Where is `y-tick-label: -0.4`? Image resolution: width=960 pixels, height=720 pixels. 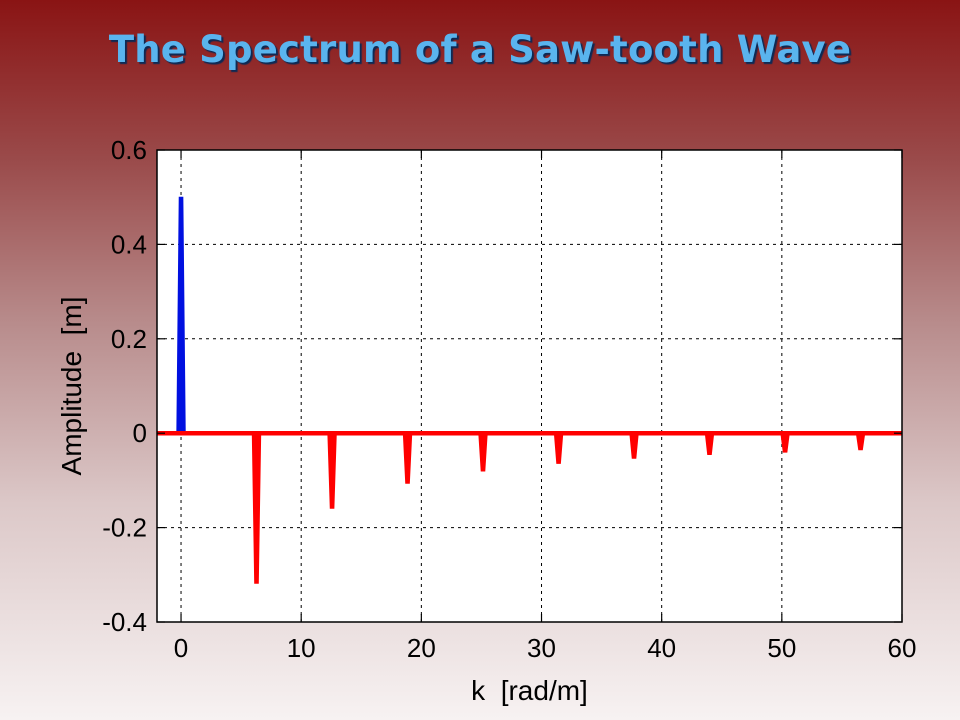 y-tick-label: -0.4 is located at coordinates (124, 622).